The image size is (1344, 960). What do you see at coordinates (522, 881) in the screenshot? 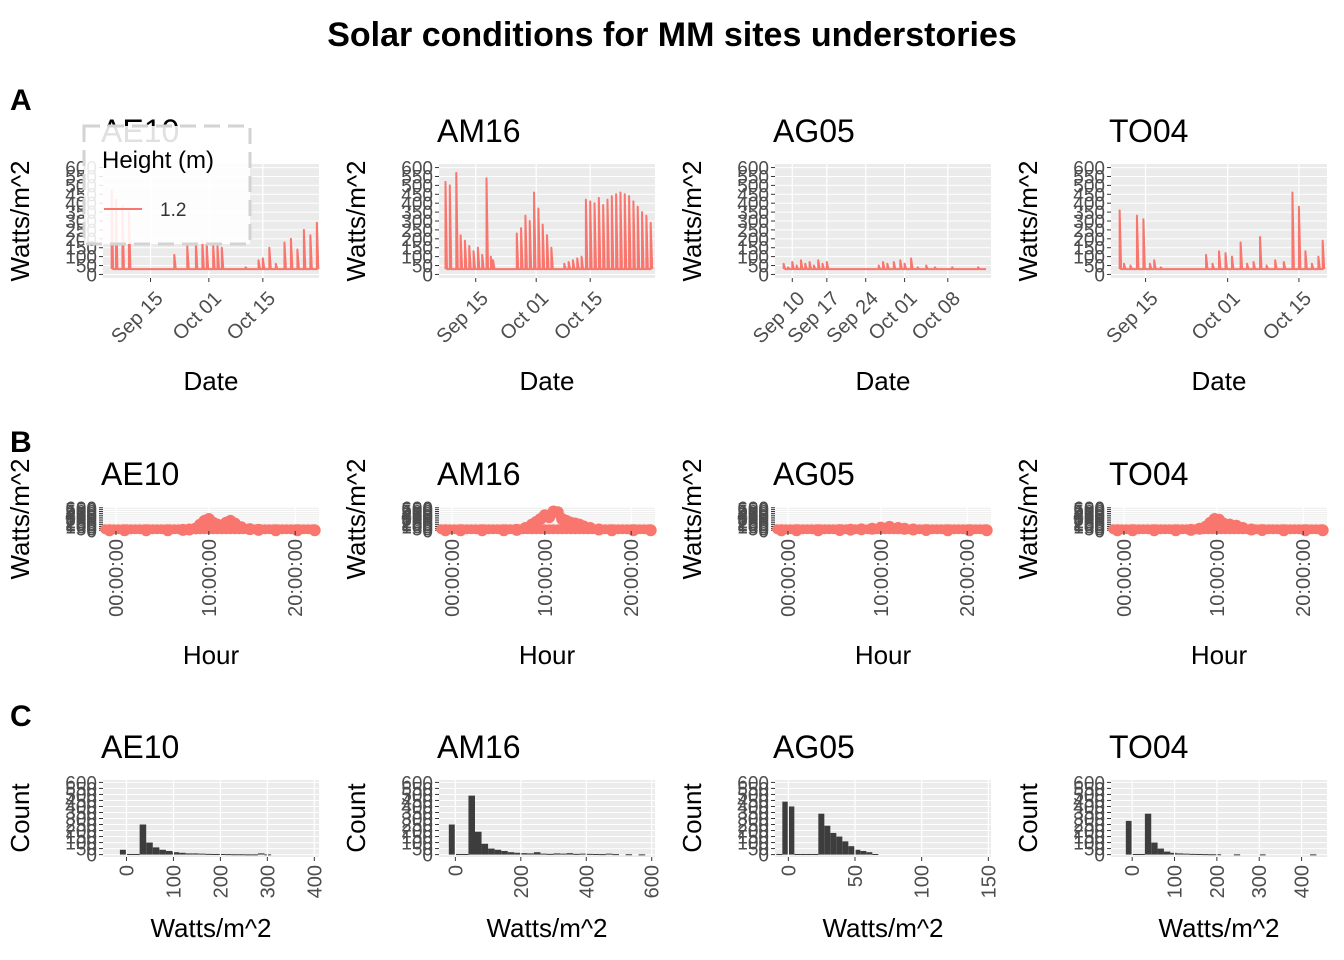
I see `x-tick-label: 200` at bounding box center [522, 881].